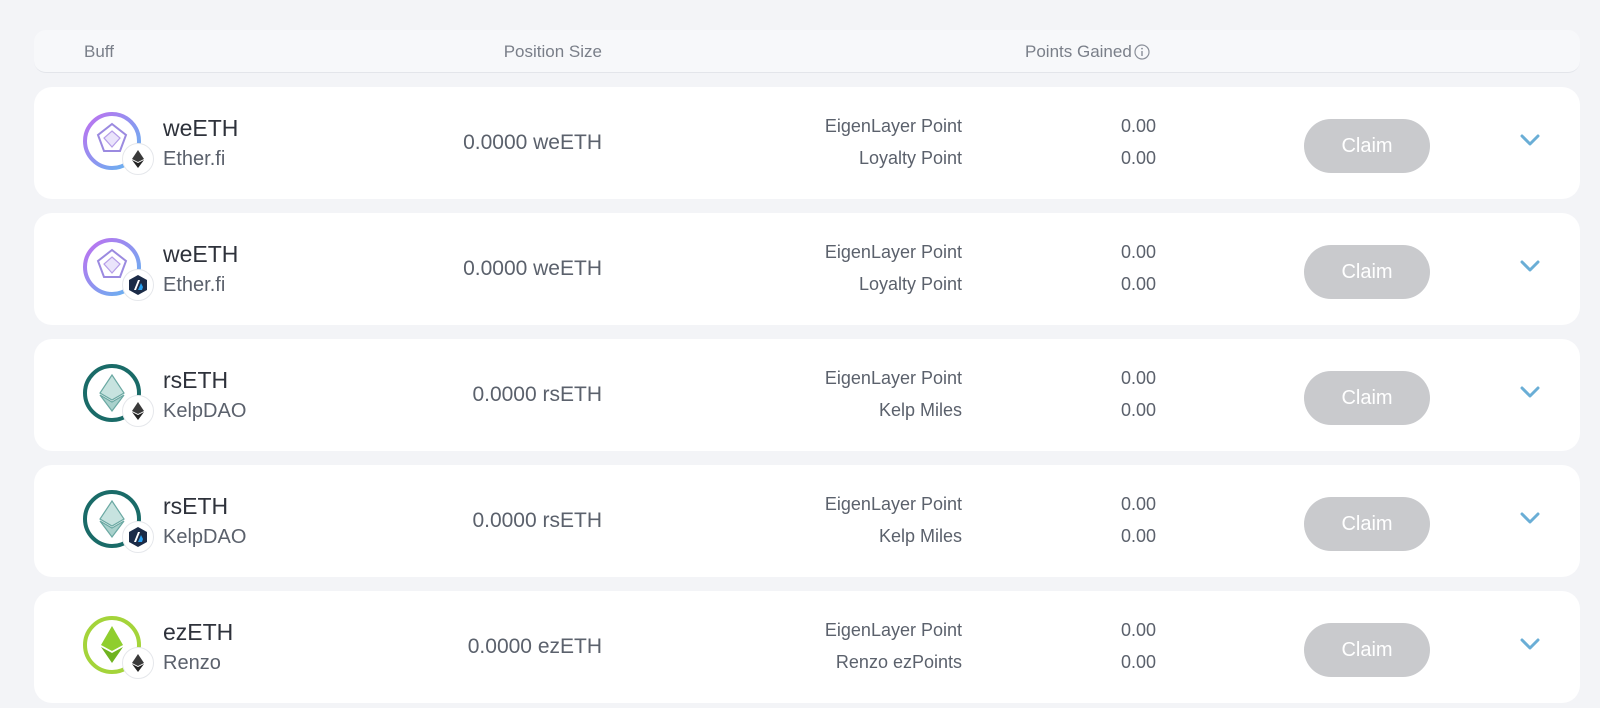 This screenshot has height=708, width=1600. I want to click on header-points-gained: Points Gained, so click(1087, 52).